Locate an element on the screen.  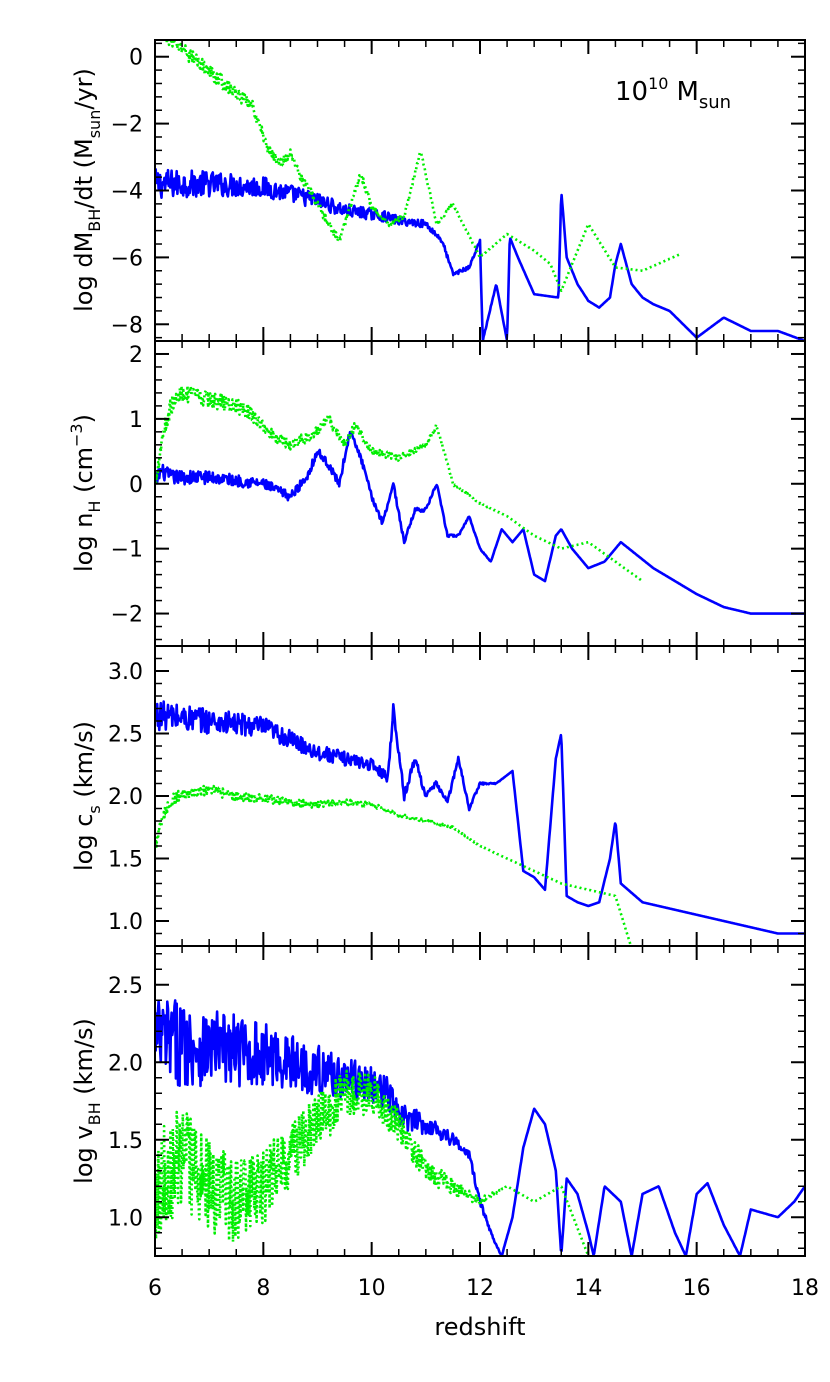
cs-series-green is located at coordinates (394, 865).